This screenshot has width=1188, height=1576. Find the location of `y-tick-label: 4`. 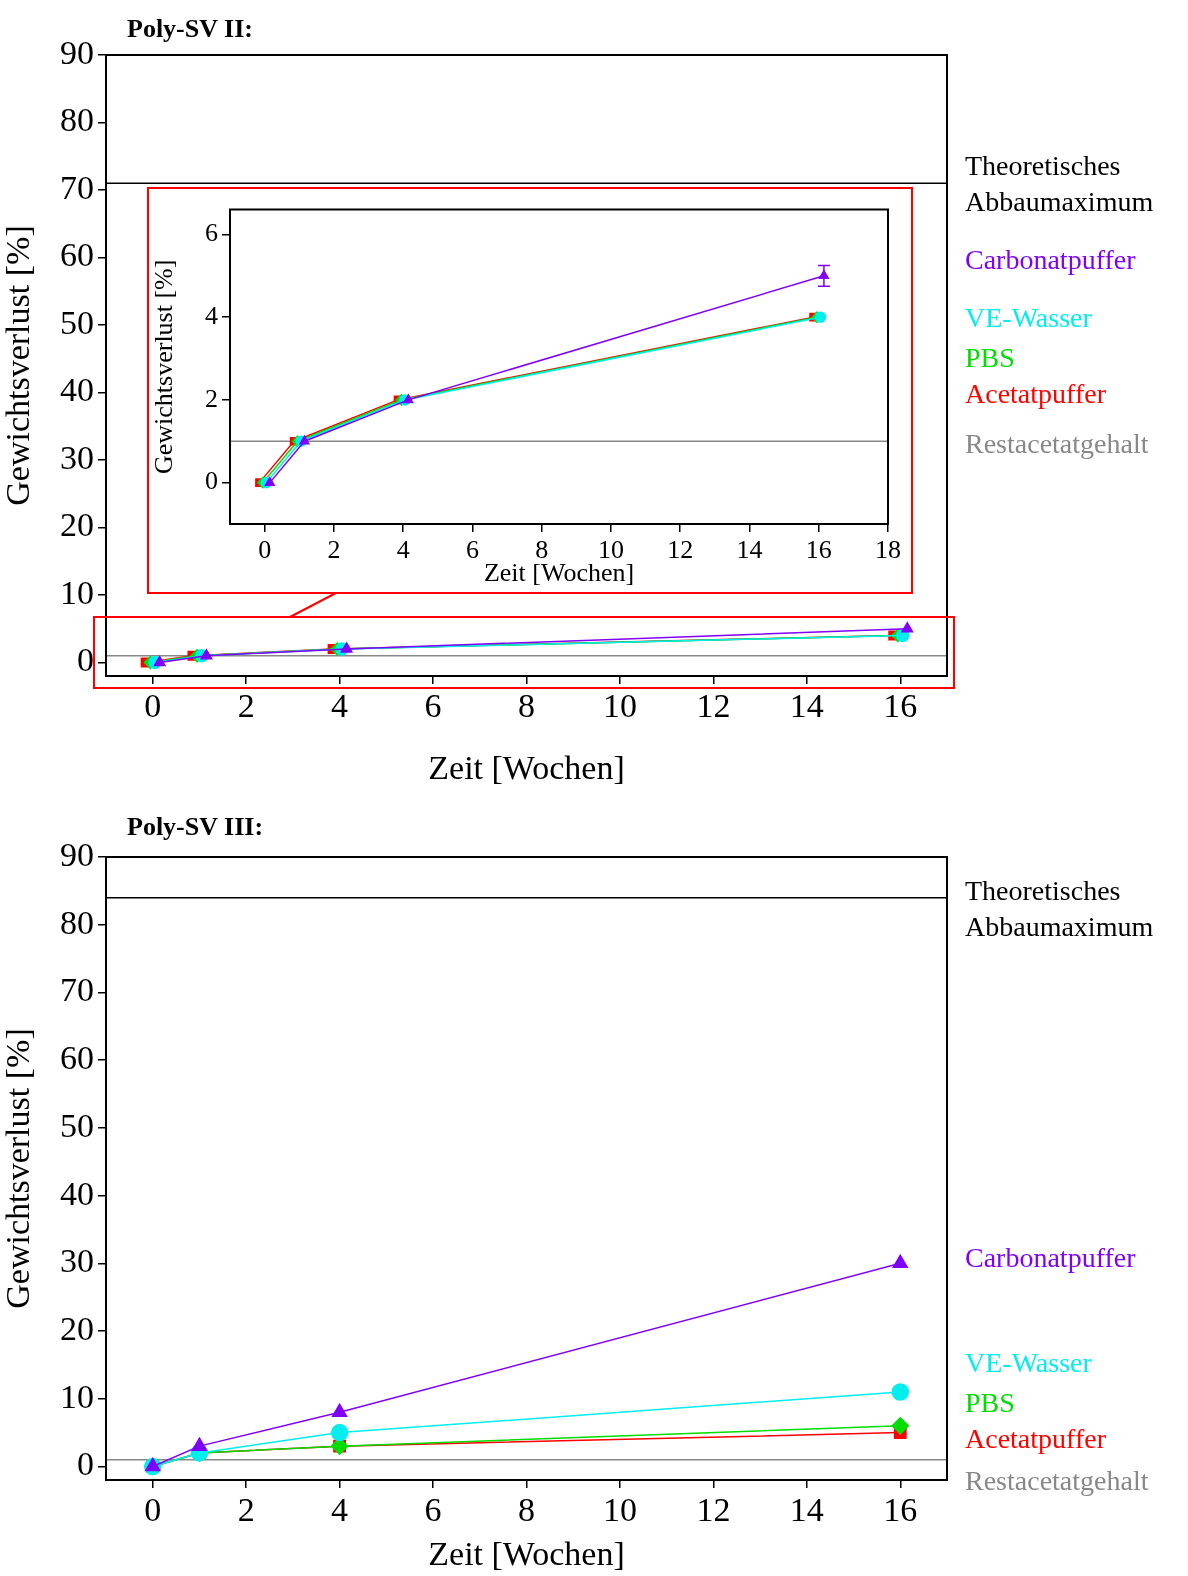

y-tick-label: 4 is located at coordinates (211, 315).